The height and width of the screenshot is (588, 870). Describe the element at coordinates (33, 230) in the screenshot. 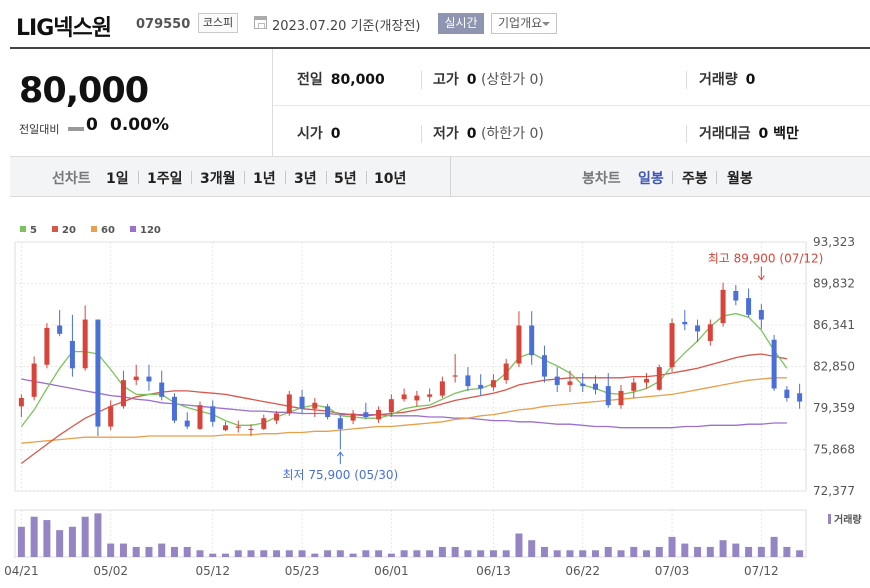

I see `legend-label-ma5: 5` at that location.